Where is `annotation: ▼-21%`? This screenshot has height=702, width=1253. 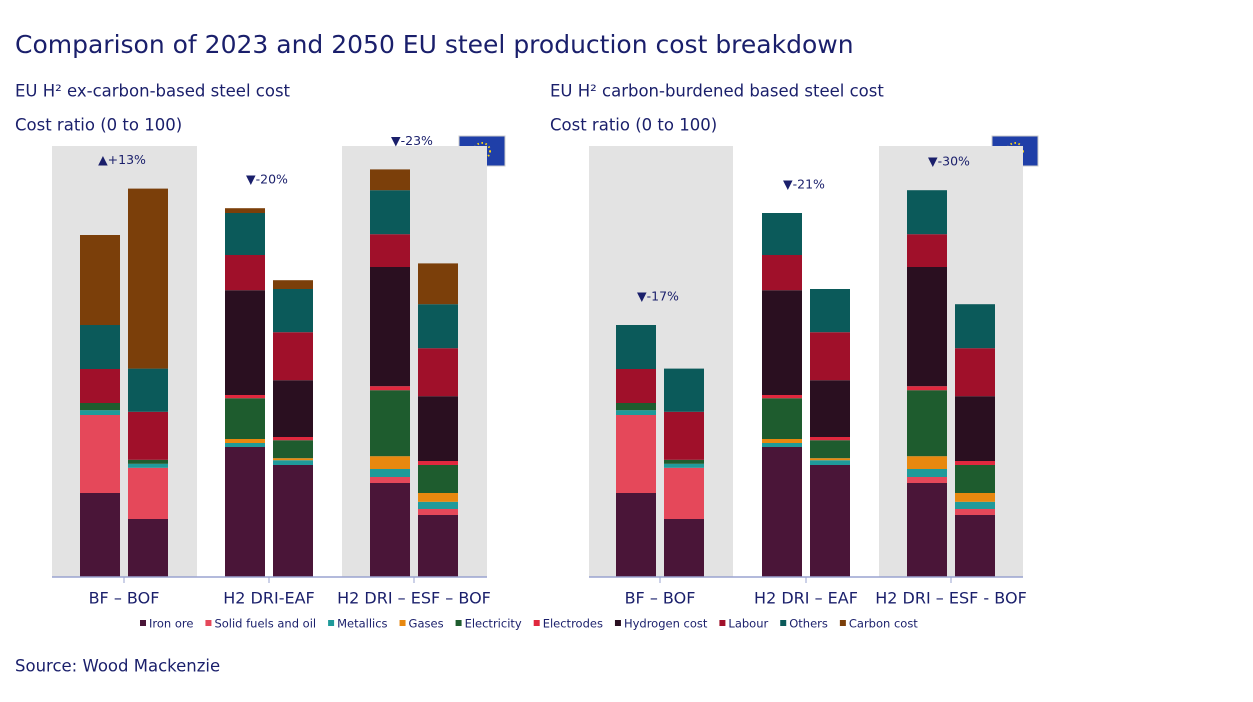 annotation: ▼-21% is located at coordinates (804, 184).